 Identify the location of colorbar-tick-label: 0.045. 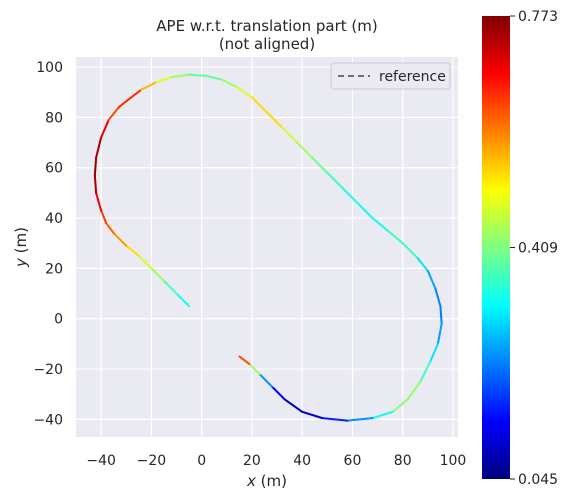
(538, 480).